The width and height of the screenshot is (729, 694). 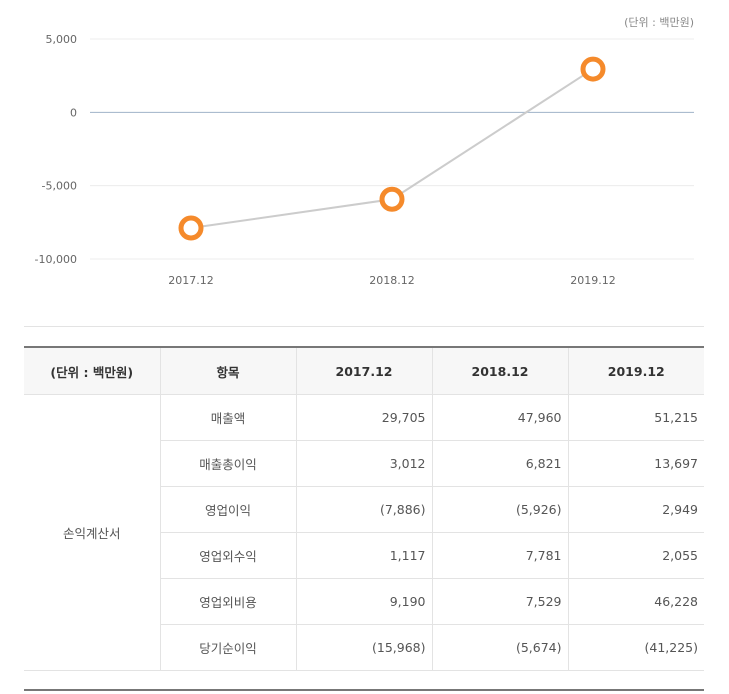 I want to click on x-tick-label: 2019.12, so click(x=593, y=280).